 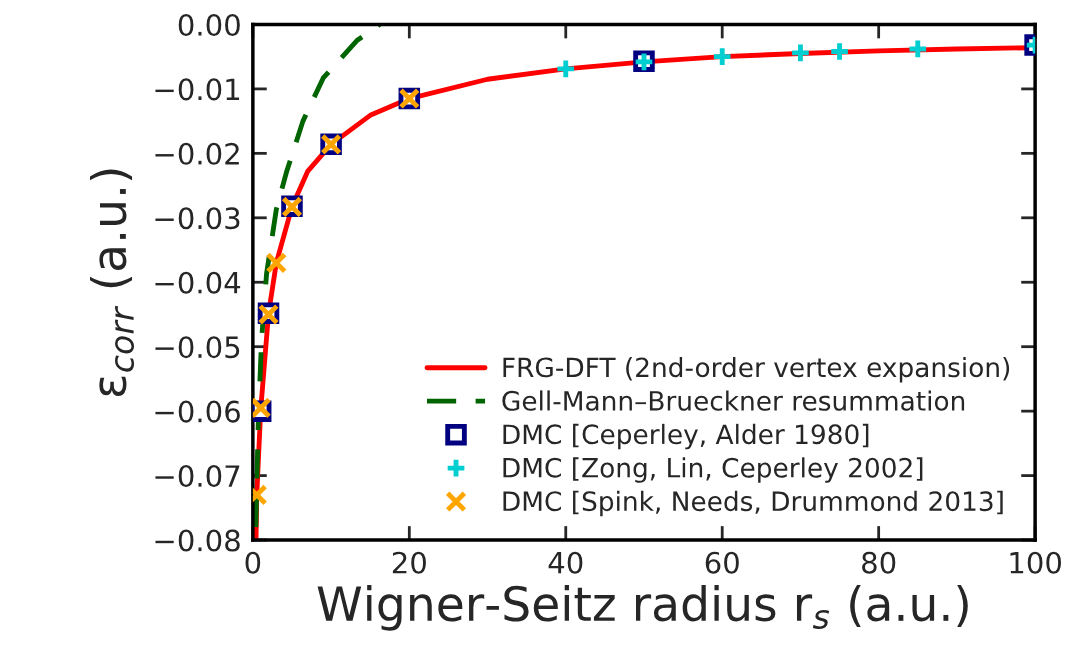 I want to click on legend-label: DMC [Zong, Lin, Ceperley 2002], so click(x=713, y=470).